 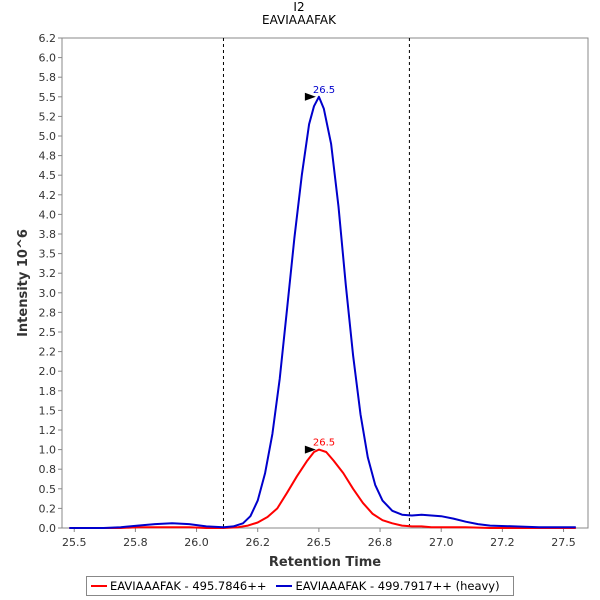 I want to click on y-tick-label: 6.0, so click(x=48, y=58).